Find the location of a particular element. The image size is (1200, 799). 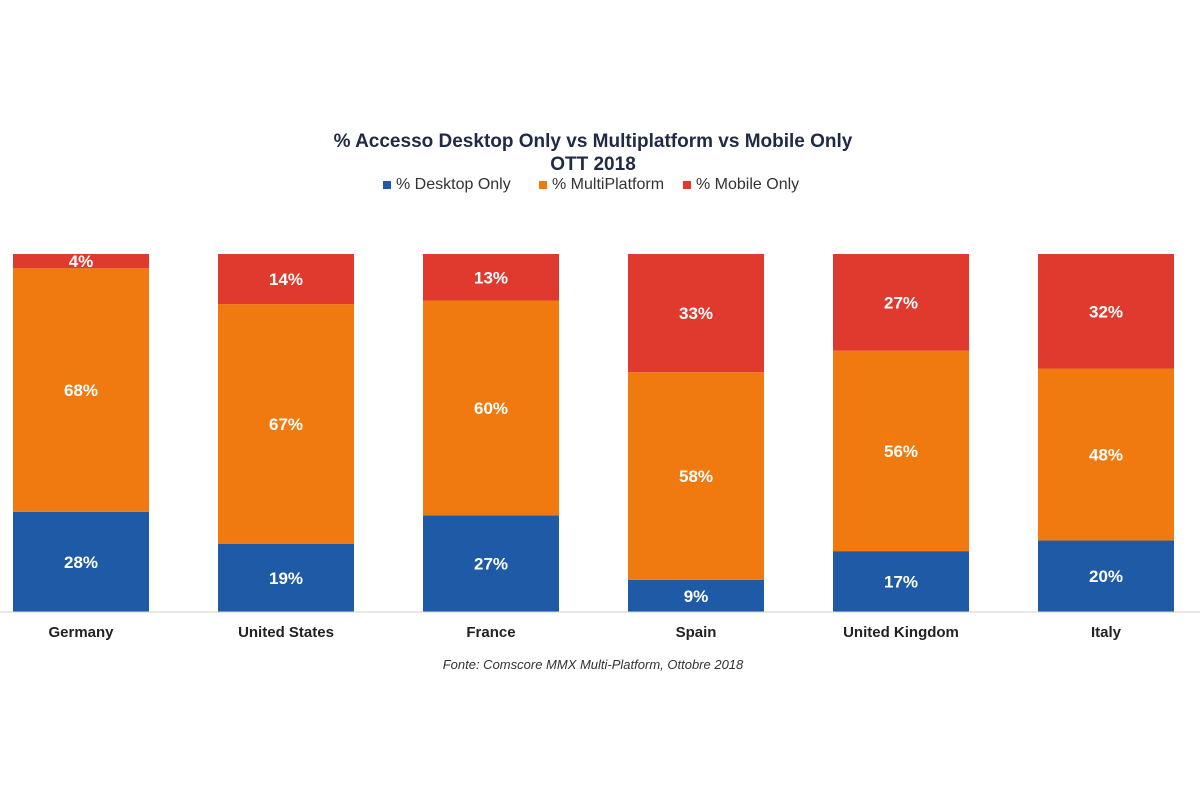

data-label-5-2: 32% is located at coordinates (1106, 311).